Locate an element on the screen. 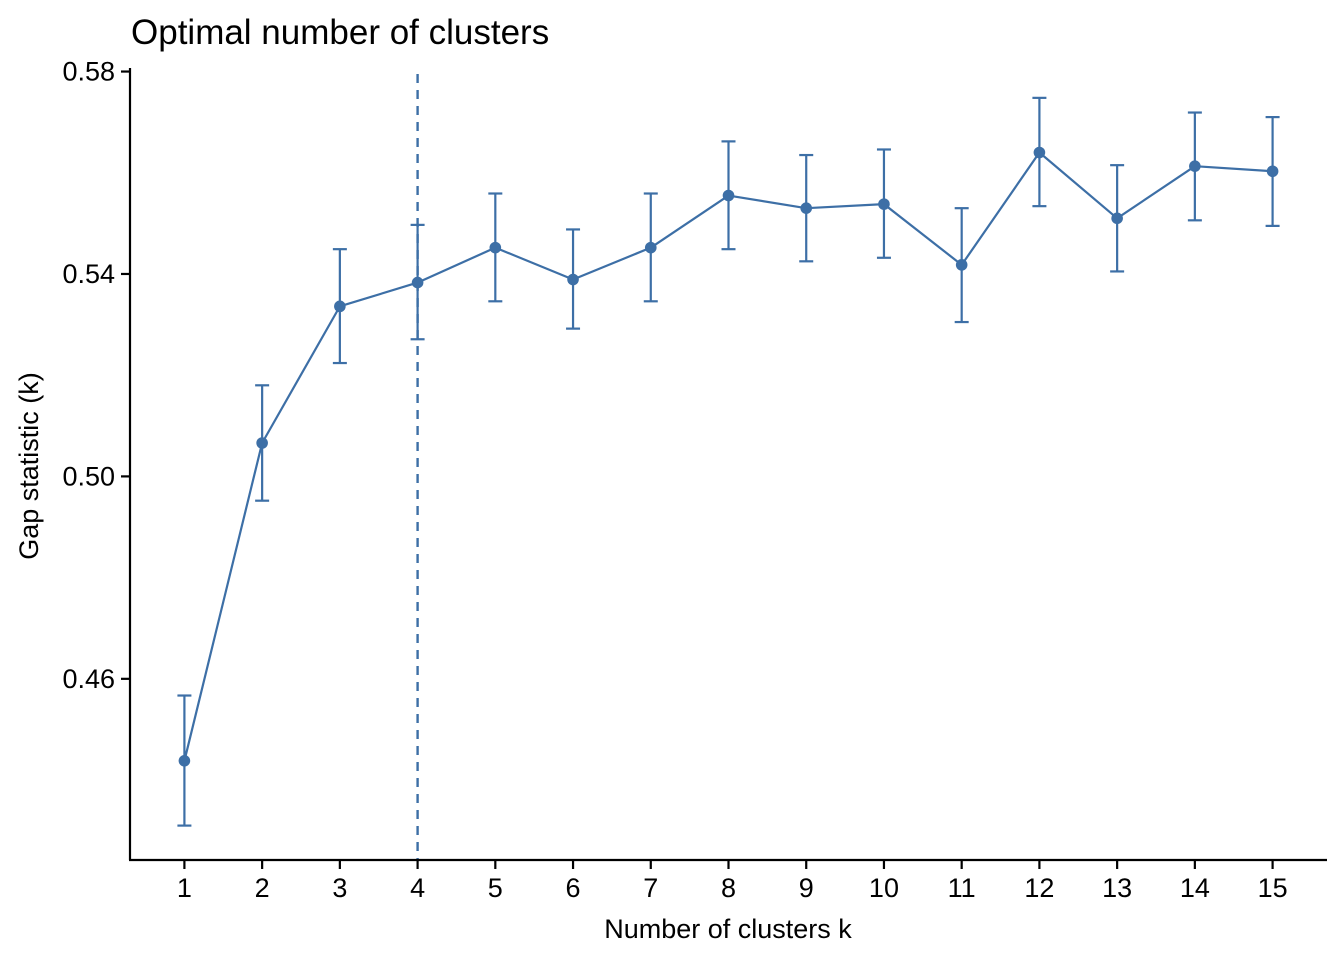 This screenshot has width=1344, height=960. x-axis-title: Number of clusters k is located at coordinates (728, 929).